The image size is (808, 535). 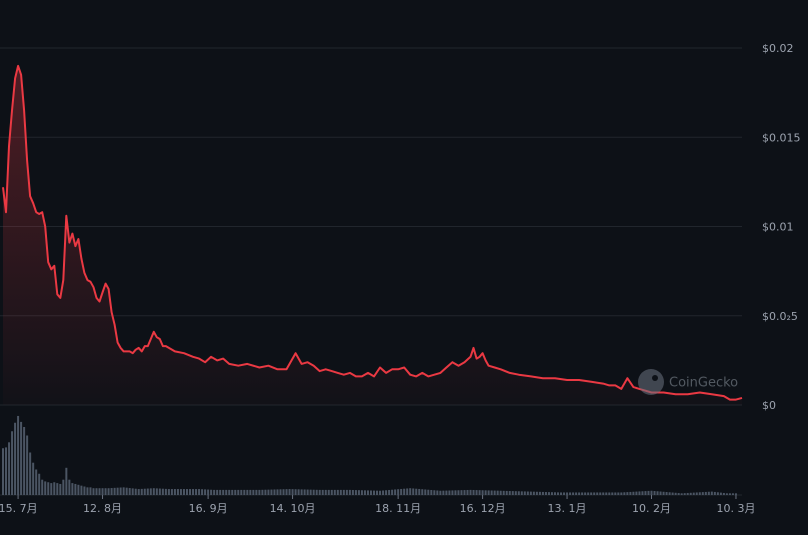 I want to click on y-tick-label: $0, so click(x=769, y=405).